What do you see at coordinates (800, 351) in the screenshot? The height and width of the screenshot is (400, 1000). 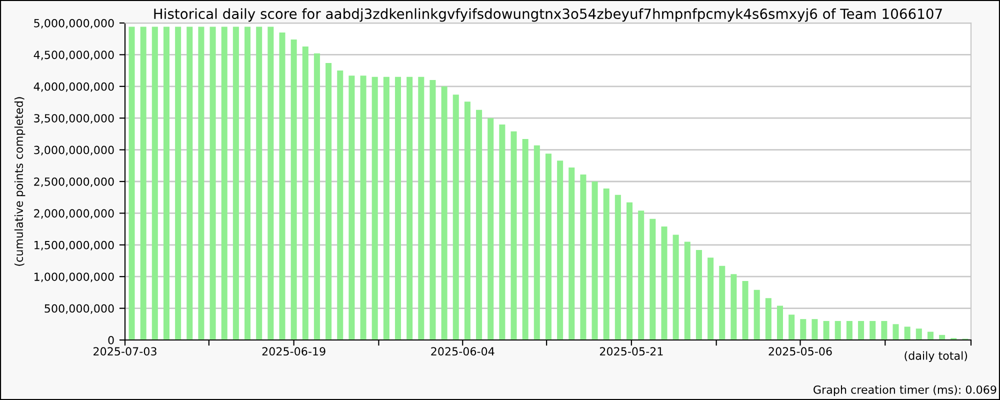 I see `x-tick-label: 2025-05-06` at bounding box center [800, 351].